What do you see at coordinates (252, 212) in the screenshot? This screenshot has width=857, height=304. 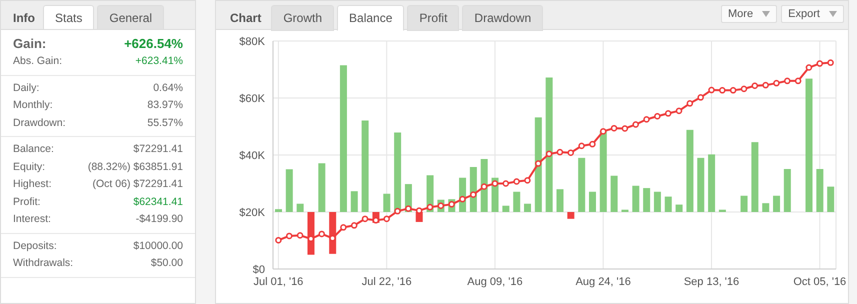 I see `y-tick-label: $20K` at bounding box center [252, 212].